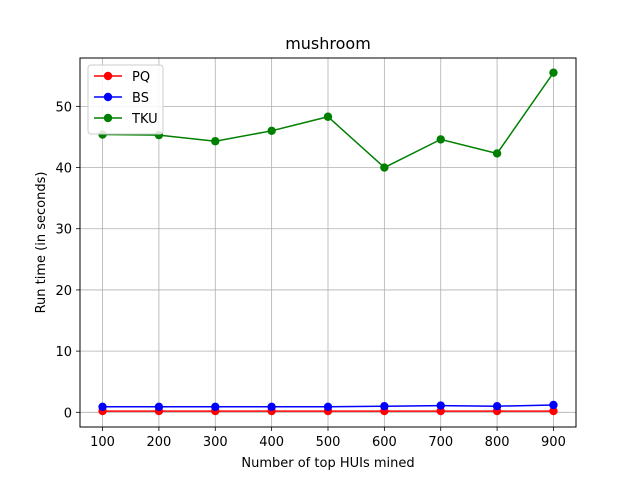 The image size is (640, 480). What do you see at coordinates (384, 442) in the screenshot?
I see `x-tick-label: 600` at bounding box center [384, 442].